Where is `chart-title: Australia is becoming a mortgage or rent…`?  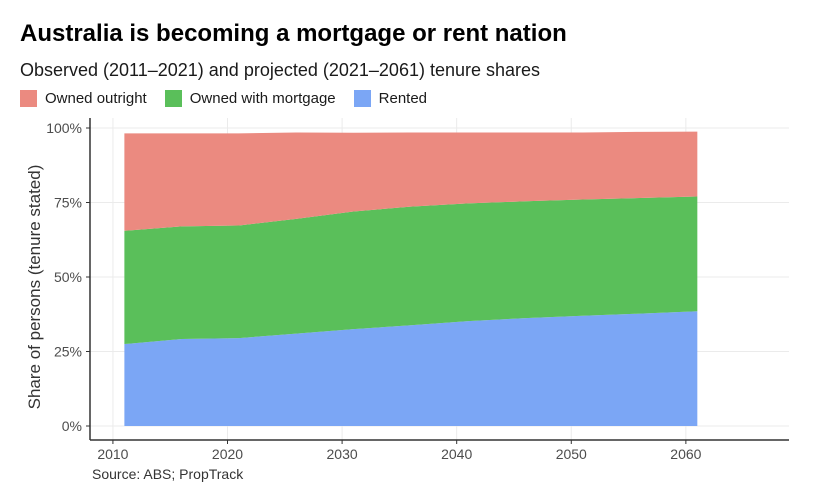
chart-title: Australia is becoming a mortgage or rent… is located at coordinates (293, 33).